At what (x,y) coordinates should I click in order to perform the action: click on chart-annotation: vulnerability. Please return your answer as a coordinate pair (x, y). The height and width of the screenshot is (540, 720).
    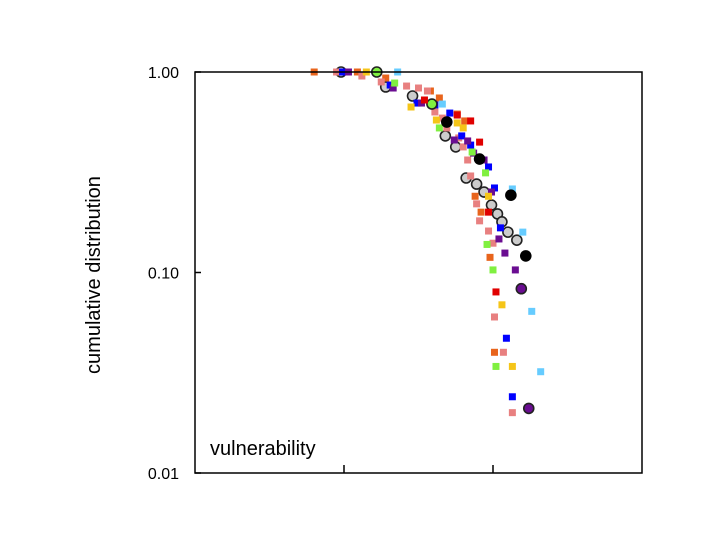
    Looking at the image, I should click on (263, 449).